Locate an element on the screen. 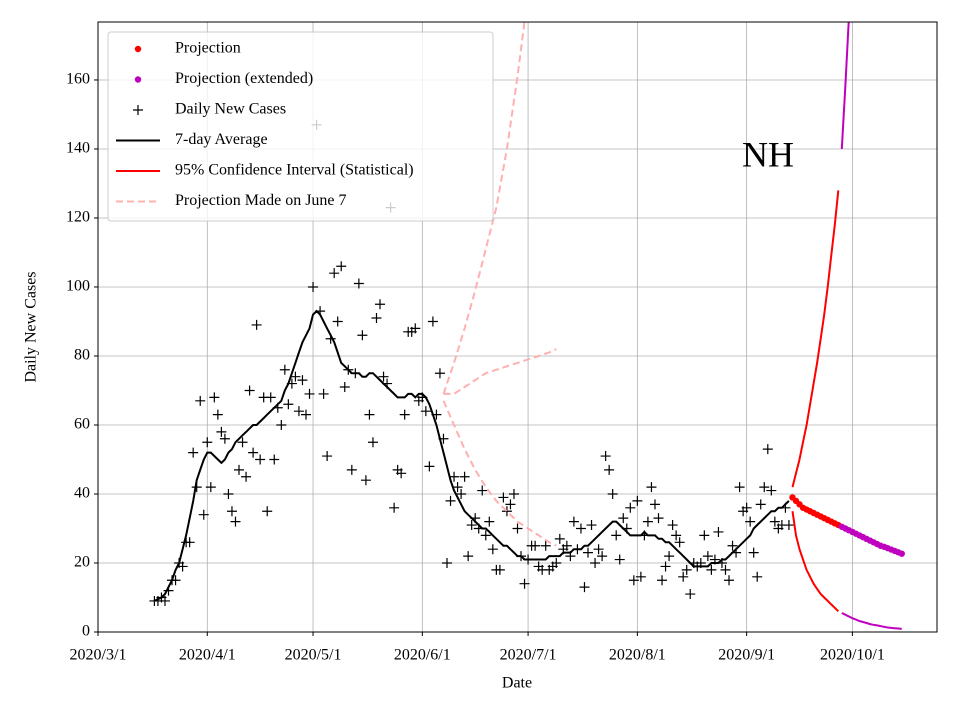 This screenshot has width=960, height=720. y-tick-label: 140 is located at coordinates (78, 148).